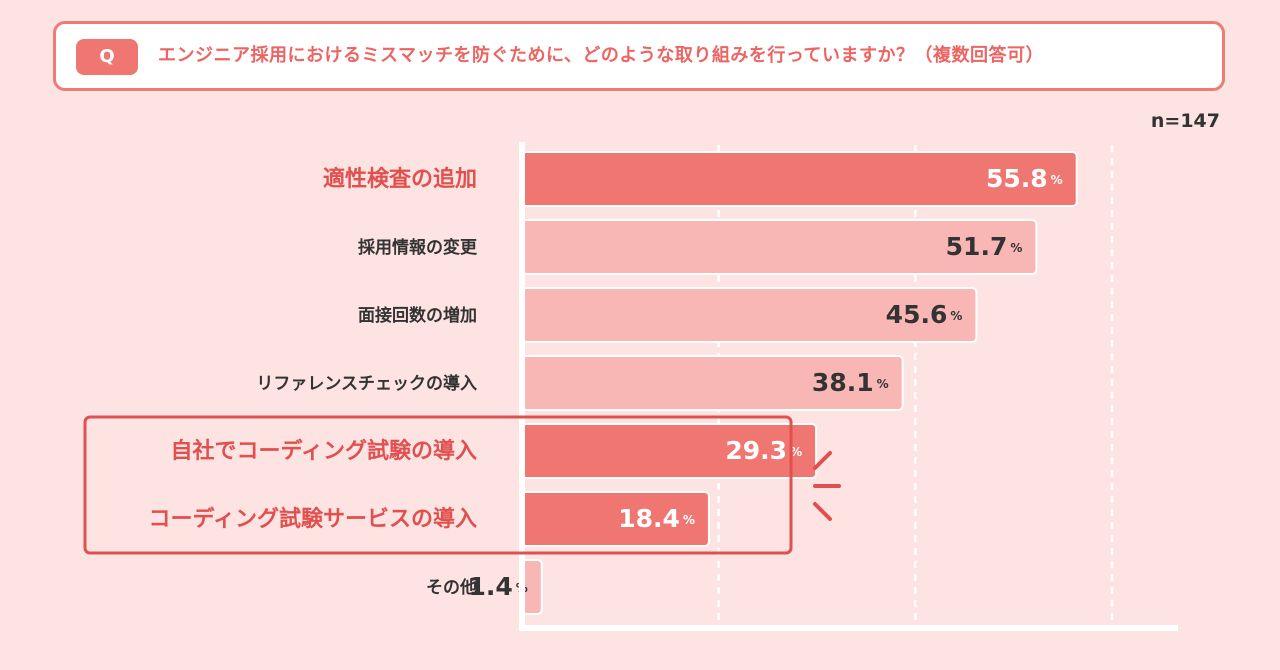 The height and width of the screenshot is (670, 1280). I want to click on category-label-0: 適性検査の追加, so click(400, 179).